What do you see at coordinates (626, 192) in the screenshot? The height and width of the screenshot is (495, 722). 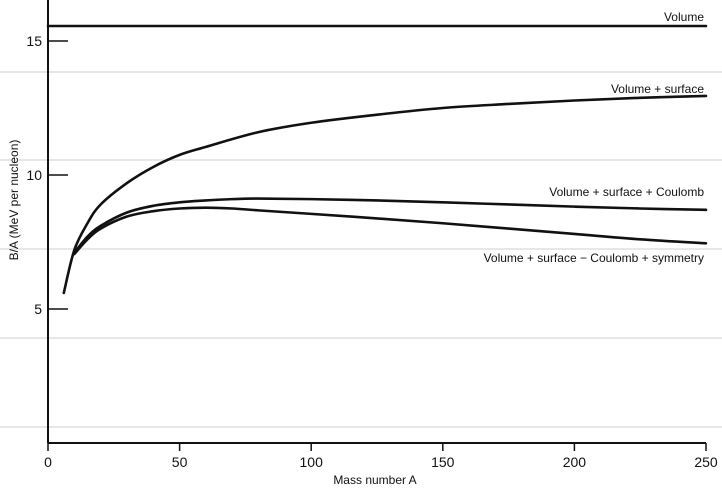 I see `volume-surface-coulomb-label: Volume + surface + Coulomb` at bounding box center [626, 192].